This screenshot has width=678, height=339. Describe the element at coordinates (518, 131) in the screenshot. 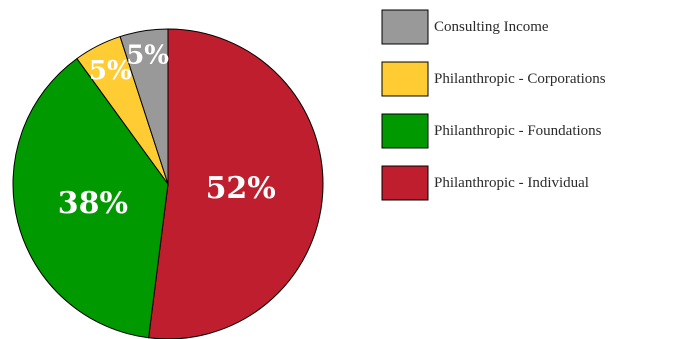

I see `legend-label: Philanthropic - Foundations` at that location.